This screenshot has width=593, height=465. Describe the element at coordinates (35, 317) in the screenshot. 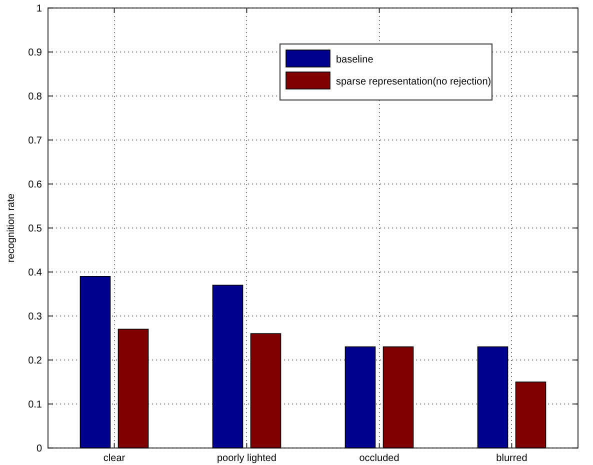

I see `y-tick-label: 0.3` at that location.